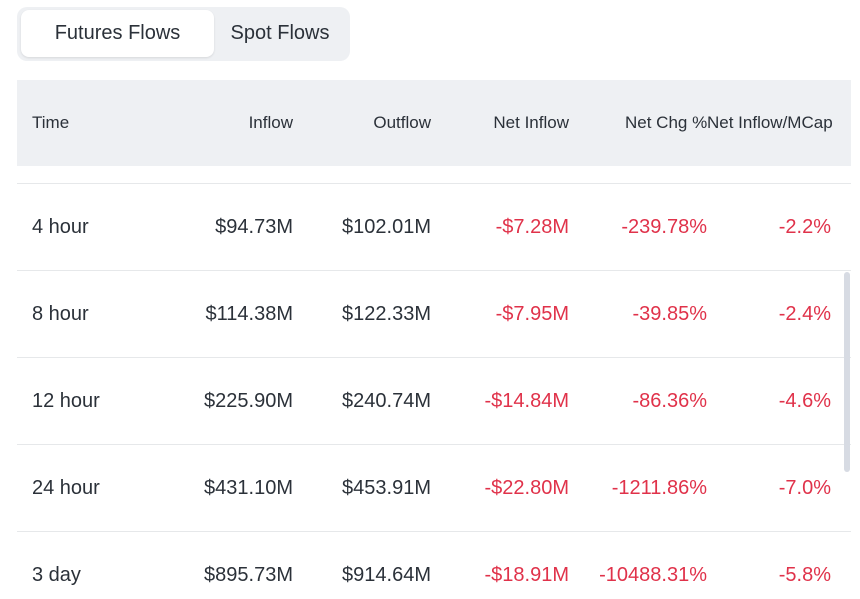 Image resolution: width=860 pixels, height=599 pixels. Describe the element at coordinates (56, 575) in the screenshot. I see `cell-time: 3 day` at that location.